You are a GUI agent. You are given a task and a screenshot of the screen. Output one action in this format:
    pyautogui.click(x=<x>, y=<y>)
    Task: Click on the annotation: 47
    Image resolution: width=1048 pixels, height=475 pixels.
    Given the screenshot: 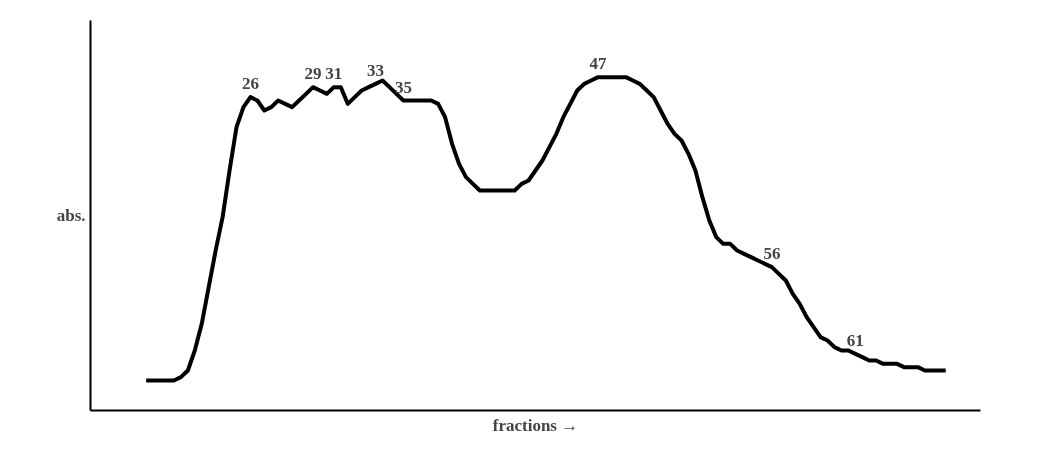 What is the action you would take?
    pyautogui.click(x=598, y=64)
    